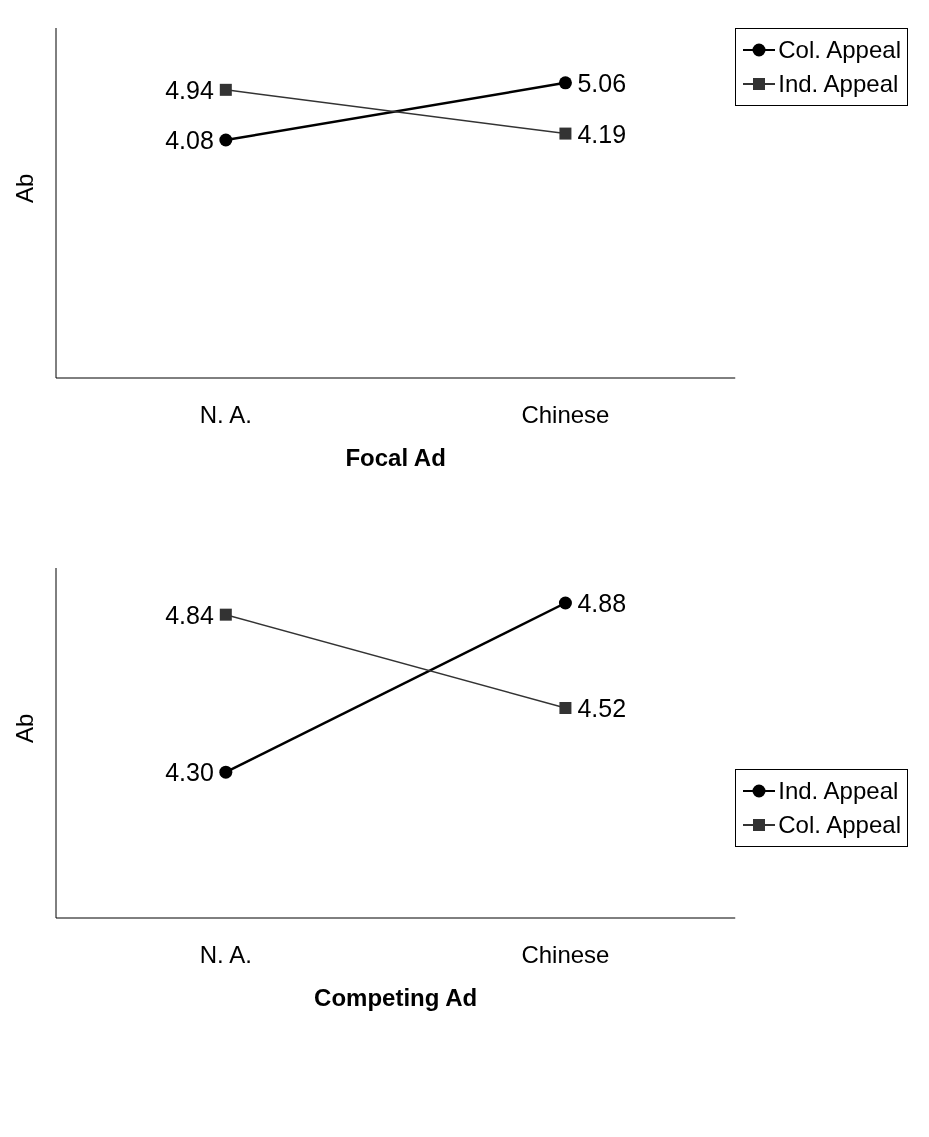 The height and width of the screenshot is (1137, 929). I want to click on data-label: 5.06, so click(602, 82).